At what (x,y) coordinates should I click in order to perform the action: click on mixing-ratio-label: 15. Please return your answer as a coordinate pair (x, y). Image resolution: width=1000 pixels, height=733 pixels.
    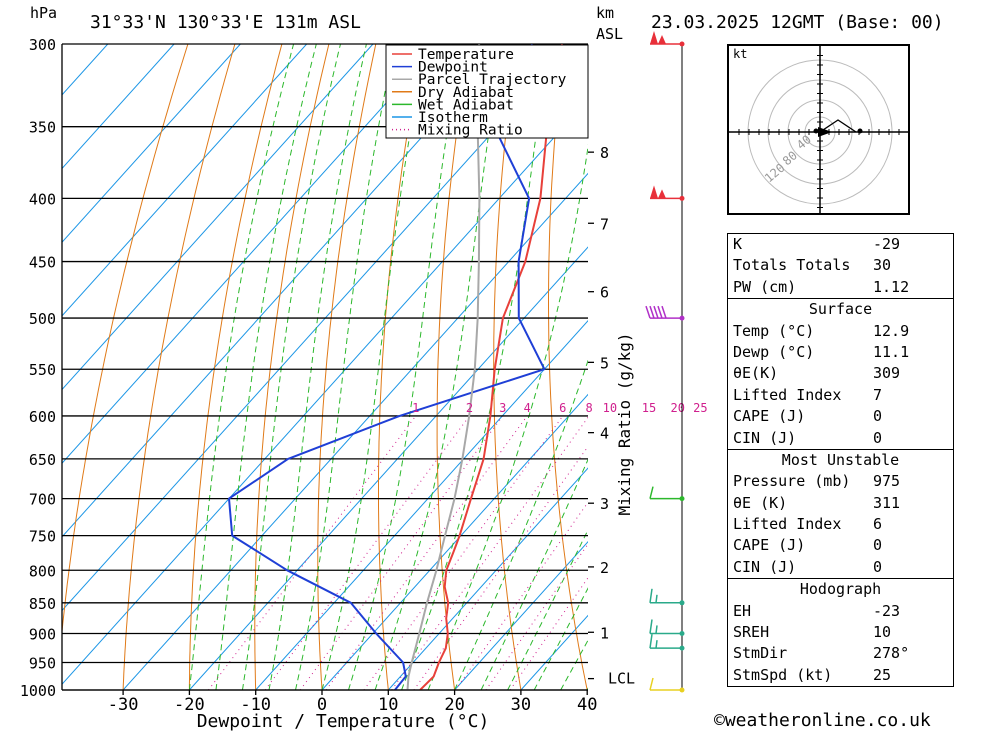
    Looking at the image, I should click on (649, 408).